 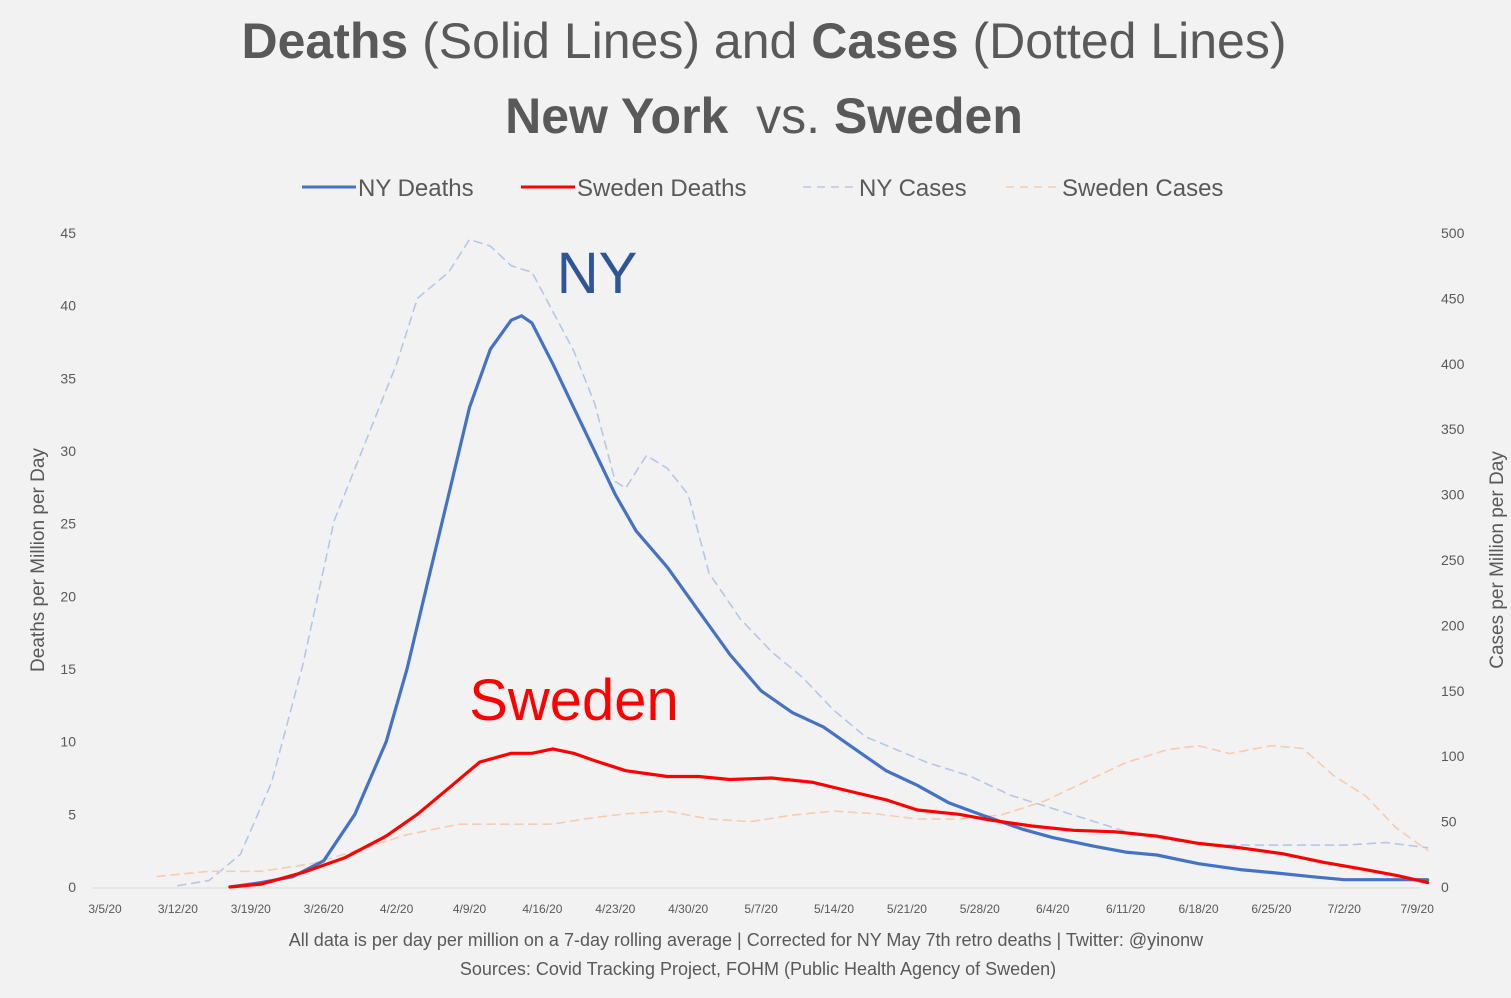 What do you see at coordinates (661, 188) in the screenshot?
I see `legend-label-sweden-deaths: Sweden Deaths` at bounding box center [661, 188].